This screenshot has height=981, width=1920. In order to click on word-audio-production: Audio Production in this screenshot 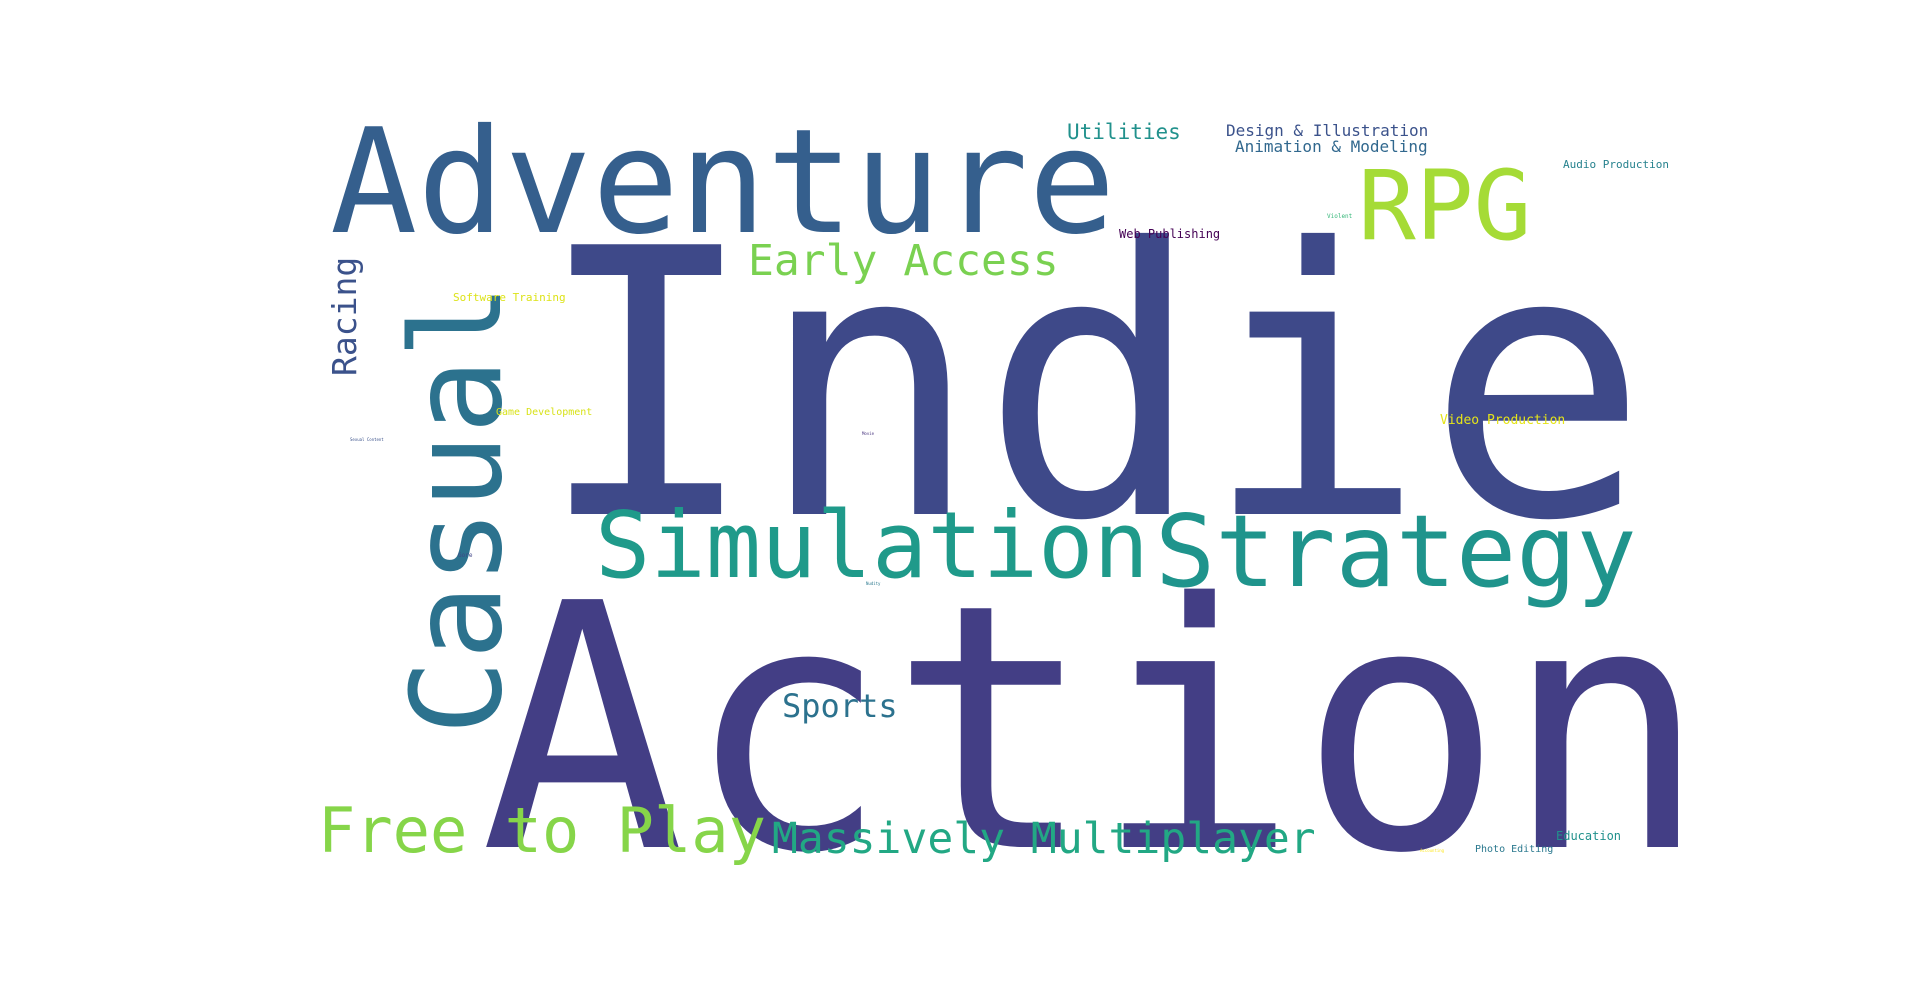, I will do `click(1616, 164)`.